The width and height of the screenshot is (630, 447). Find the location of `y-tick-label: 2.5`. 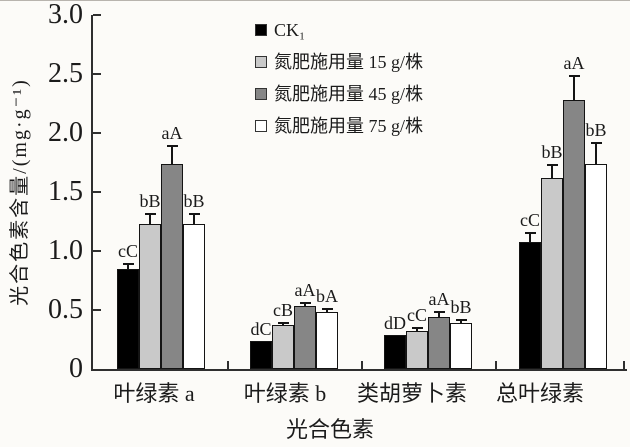

y-tick-label: 2.5 is located at coordinates (65, 73).